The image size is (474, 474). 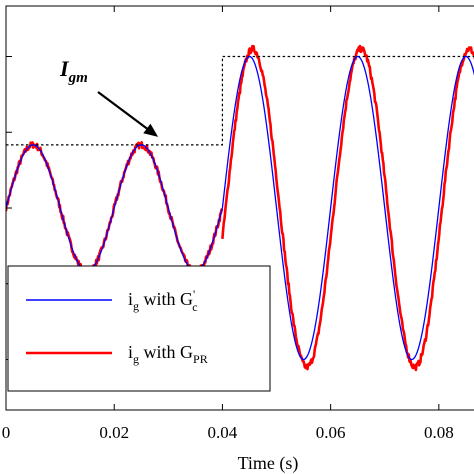 I want to click on x-tick-label: 0.04, so click(x=223, y=432).